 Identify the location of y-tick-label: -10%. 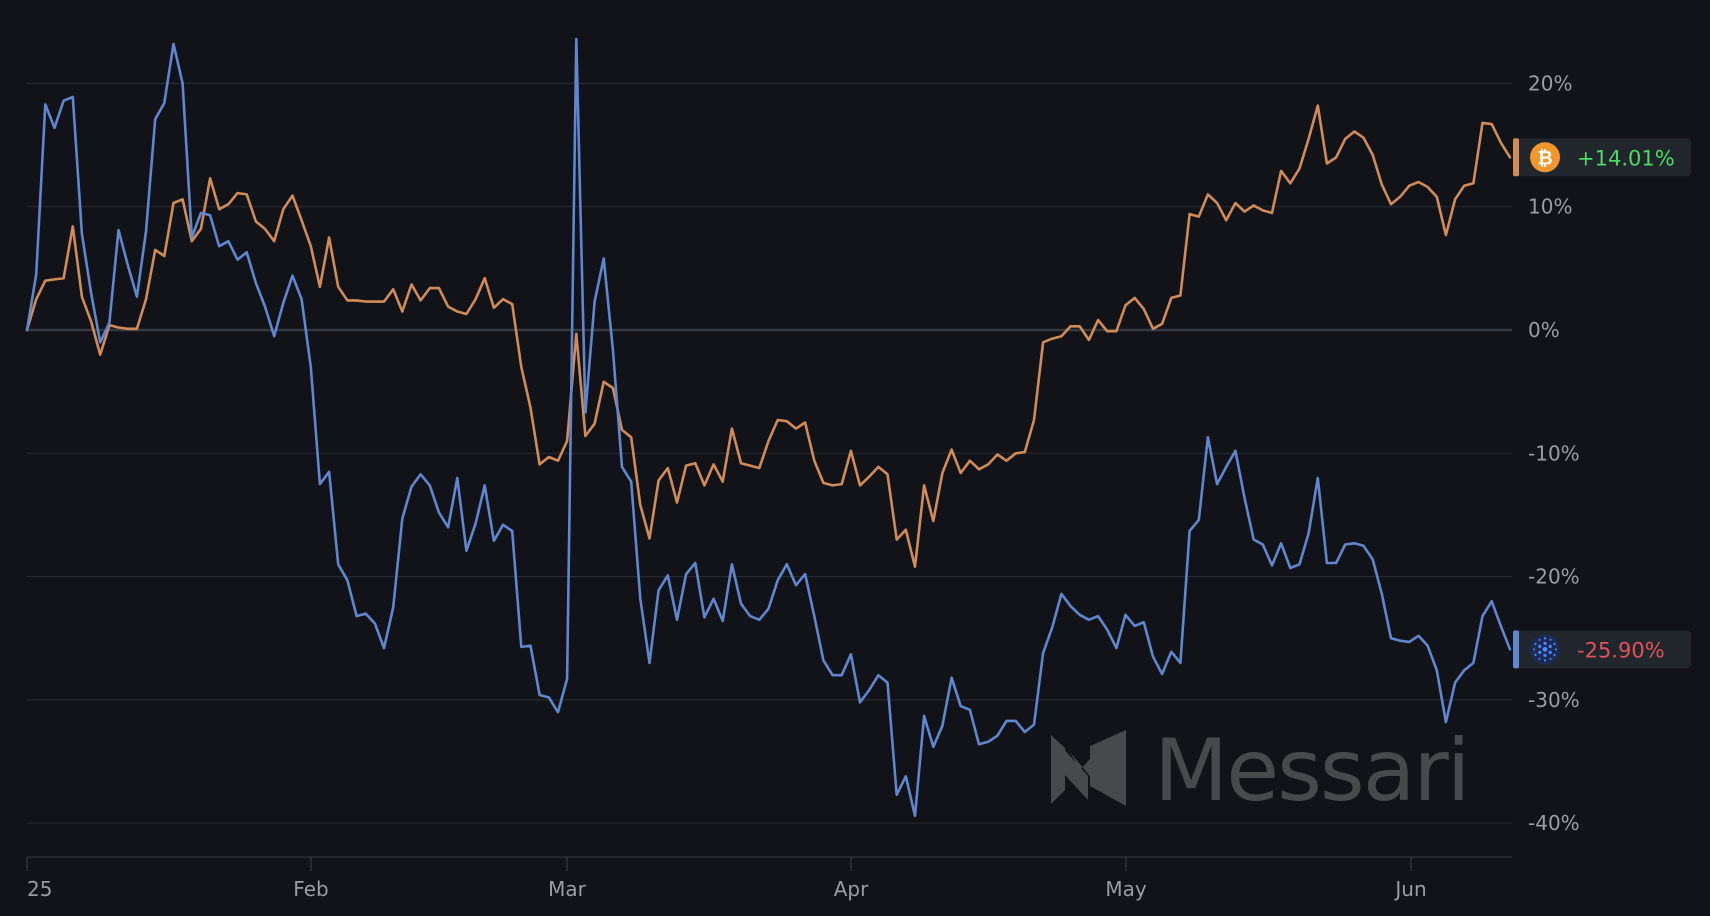
(1554, 453).